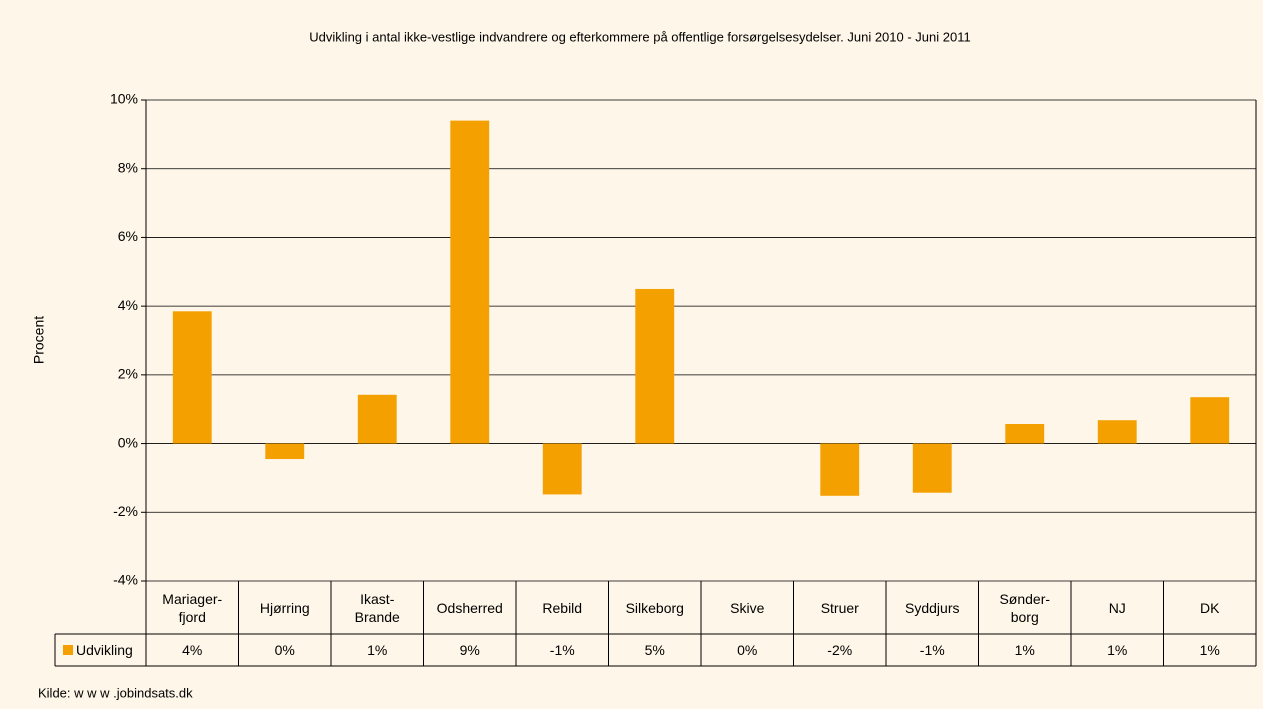 This screenshot has height=709, width=1263. I want to click on x-tick-label: Skive, so click(747, 607).